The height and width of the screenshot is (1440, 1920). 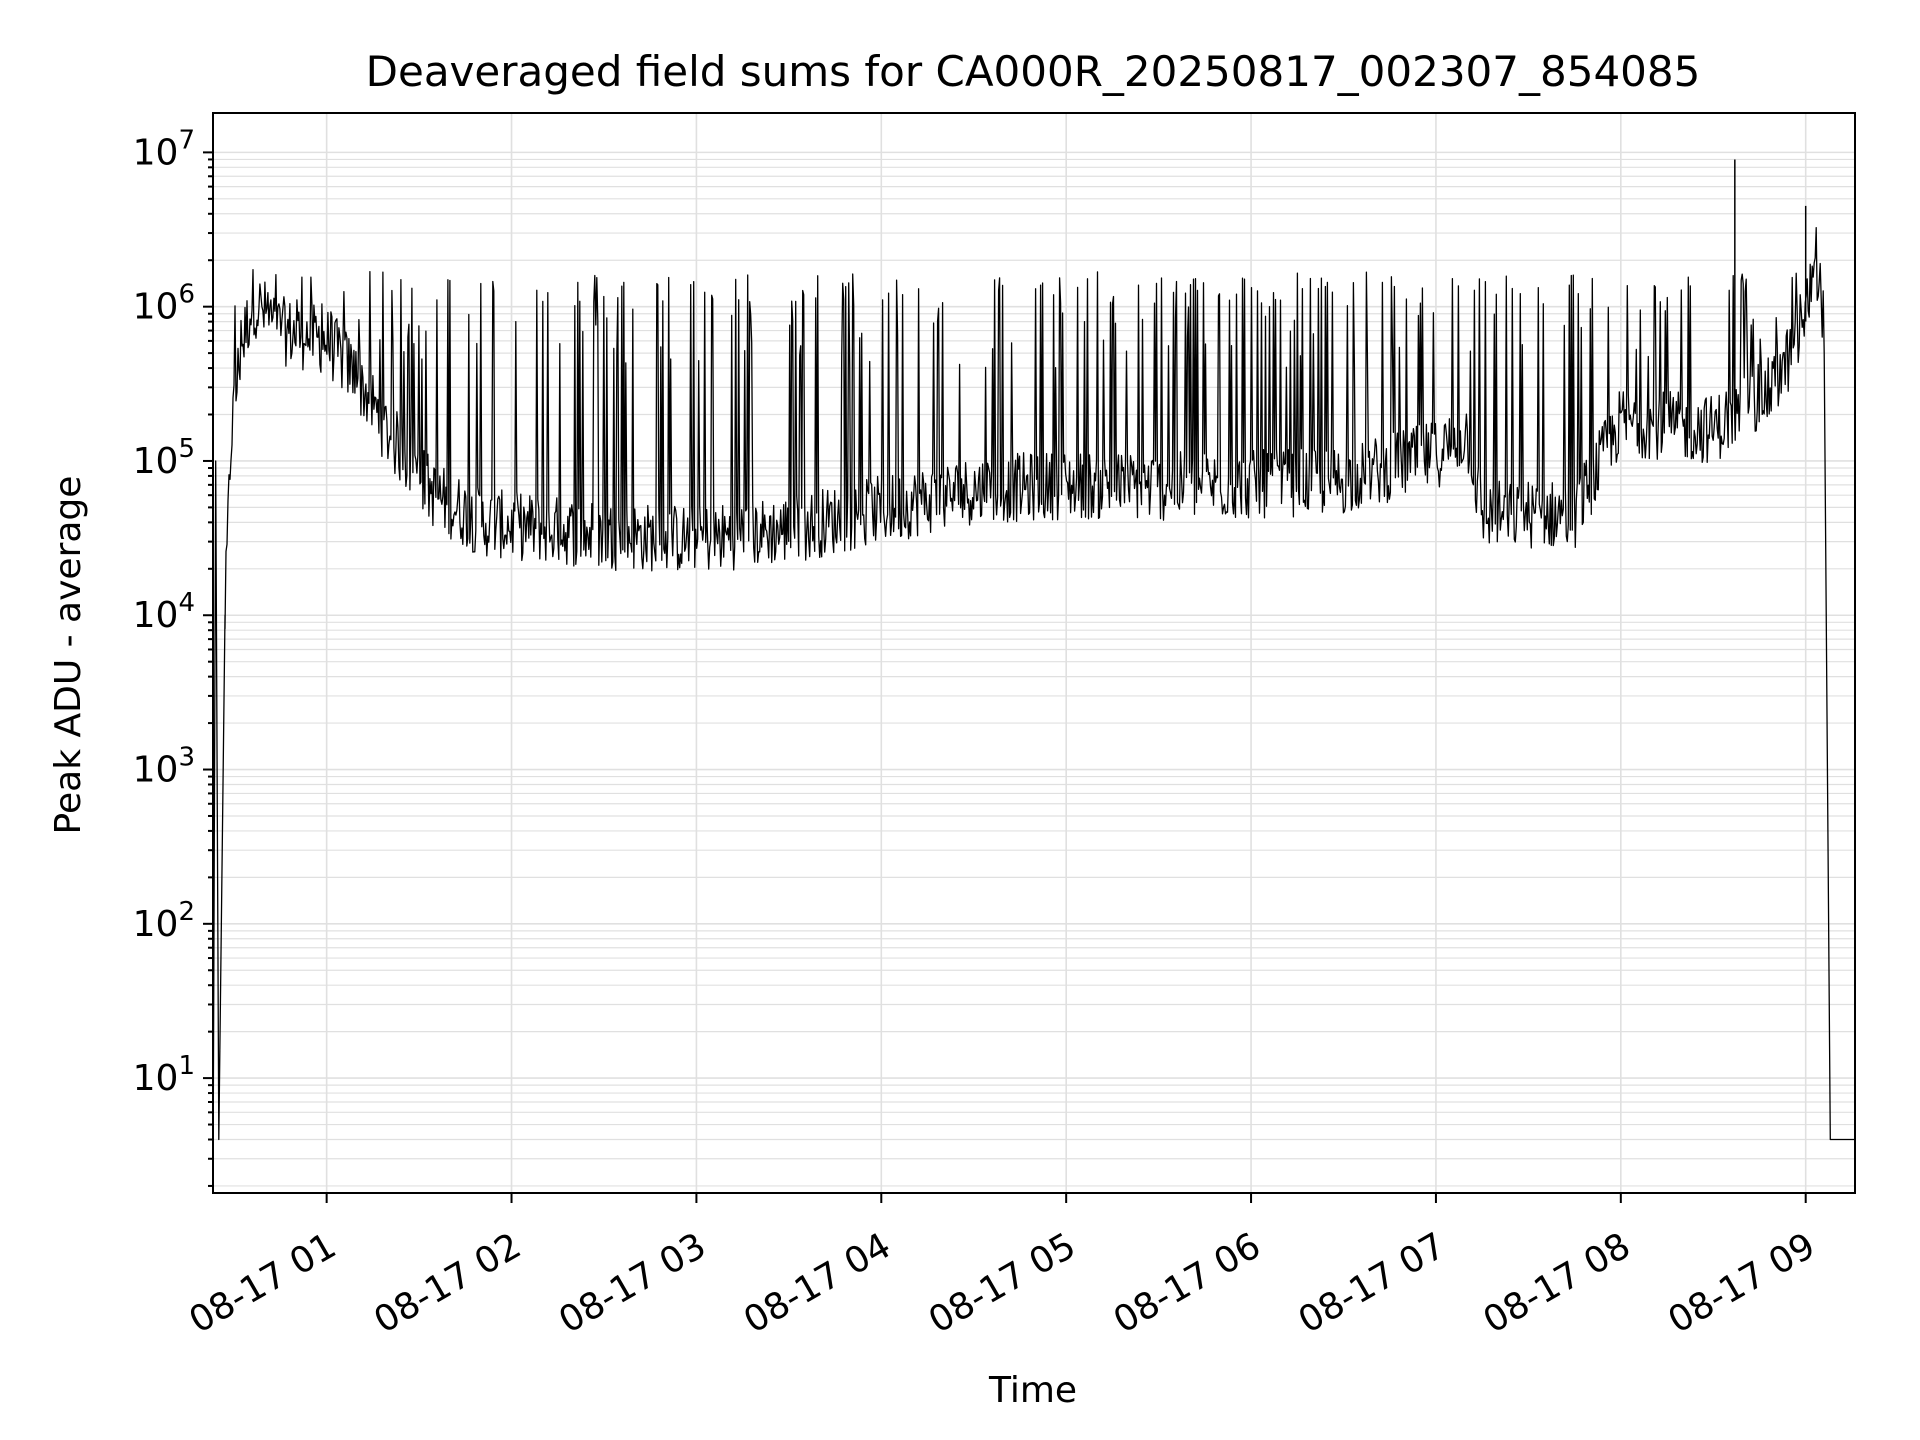 I want to click on x-axis-label: Time, so click(x=1032, y=1390).